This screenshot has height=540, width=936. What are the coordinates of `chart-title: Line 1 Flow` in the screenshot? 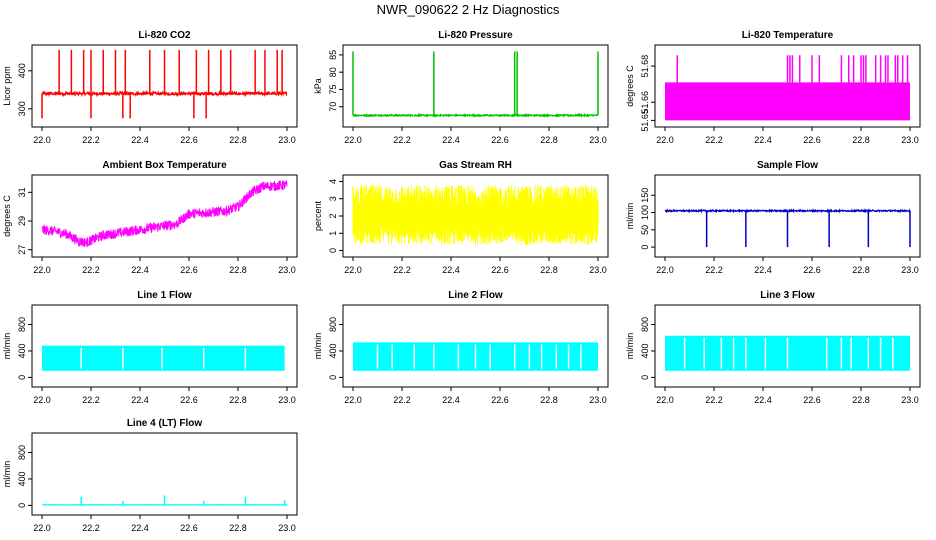 It's located at (164, 295).